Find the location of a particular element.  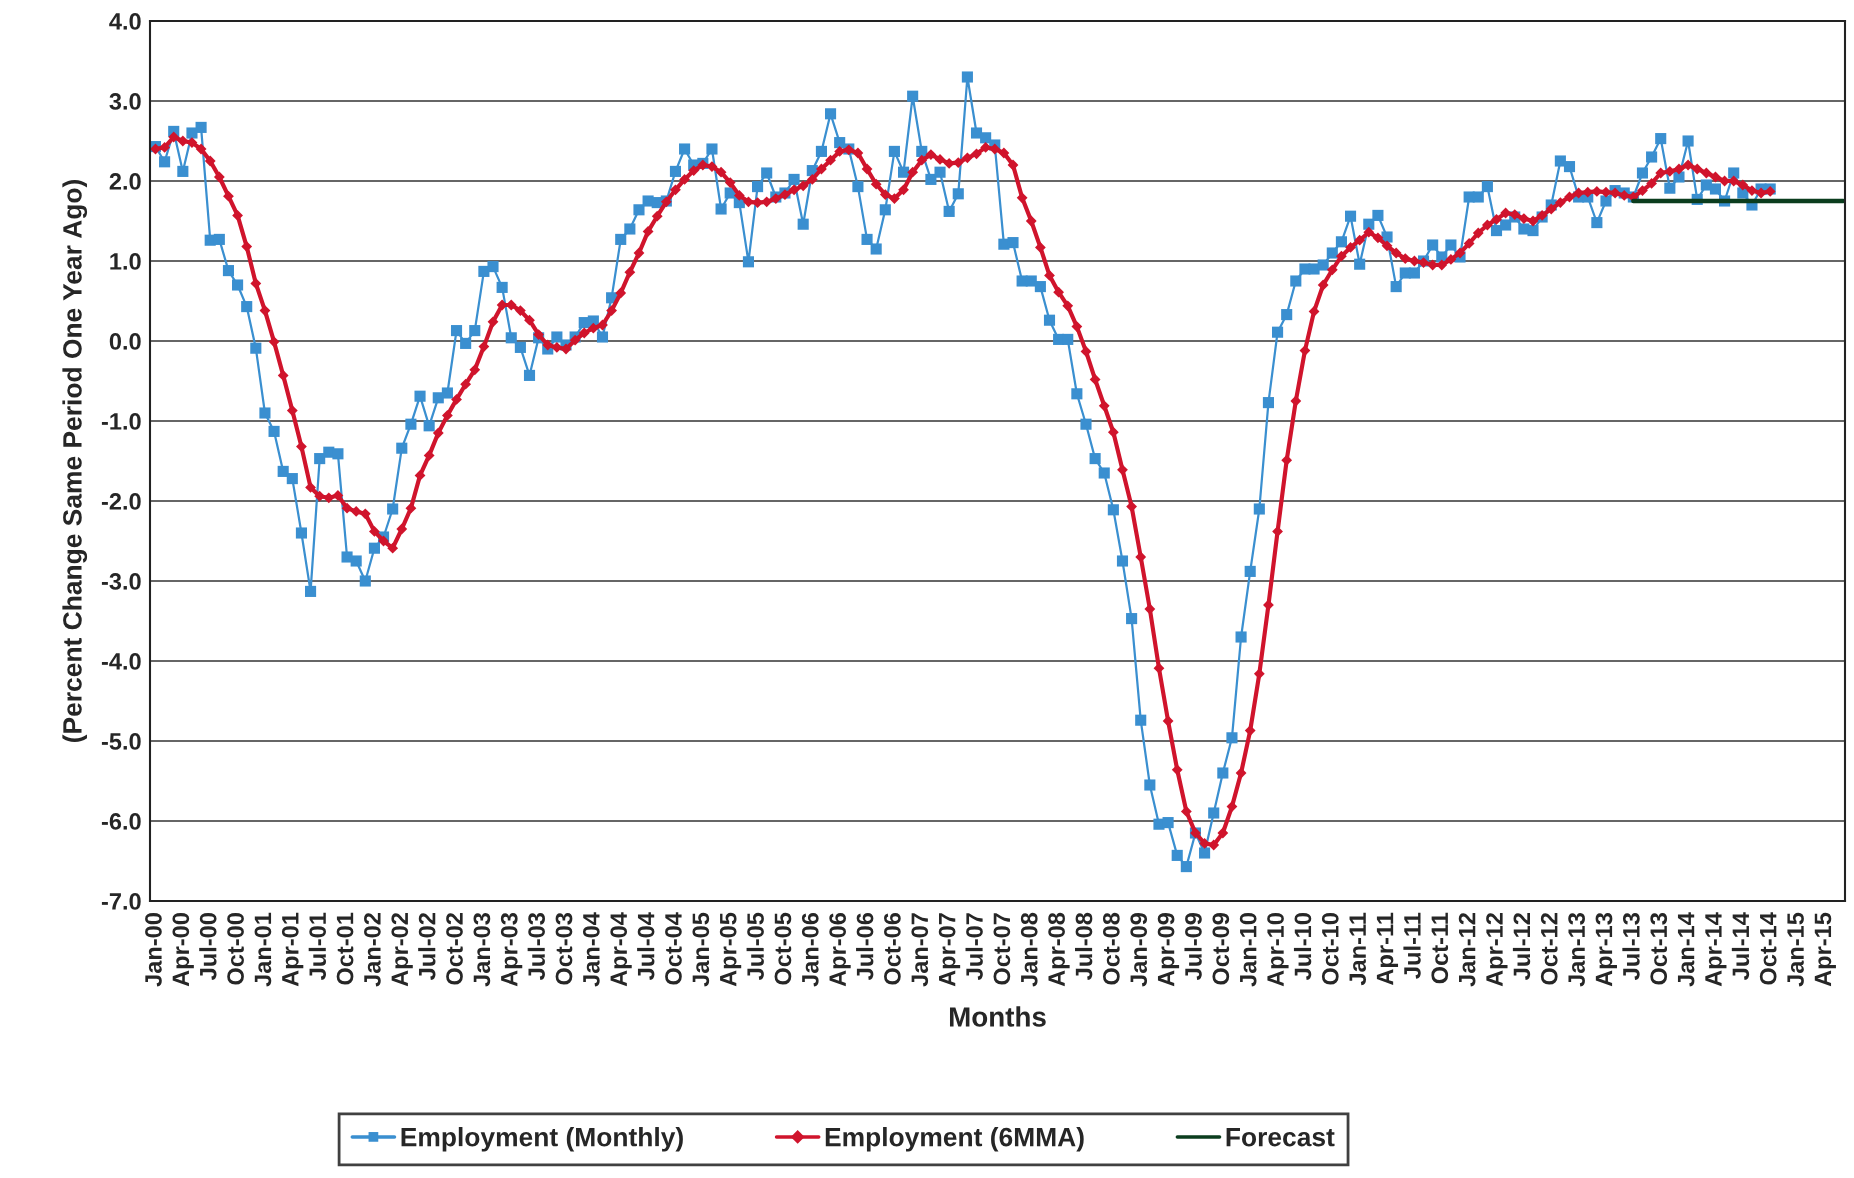

x-tick-label: Oct-00 is located at coordinates (235, 949).